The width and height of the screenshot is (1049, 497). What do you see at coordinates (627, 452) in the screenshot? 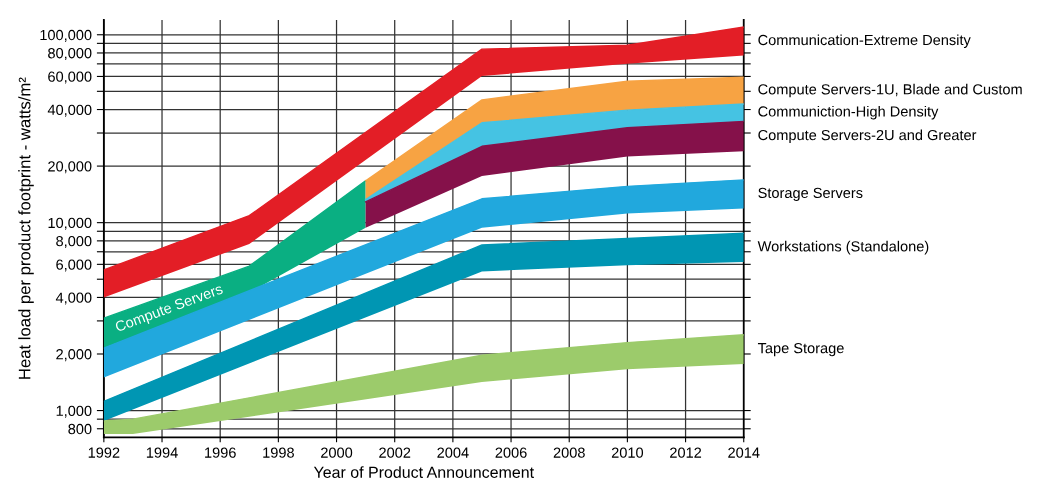
I see `x-tick-label: 2010` at bounding box center [627, 452].